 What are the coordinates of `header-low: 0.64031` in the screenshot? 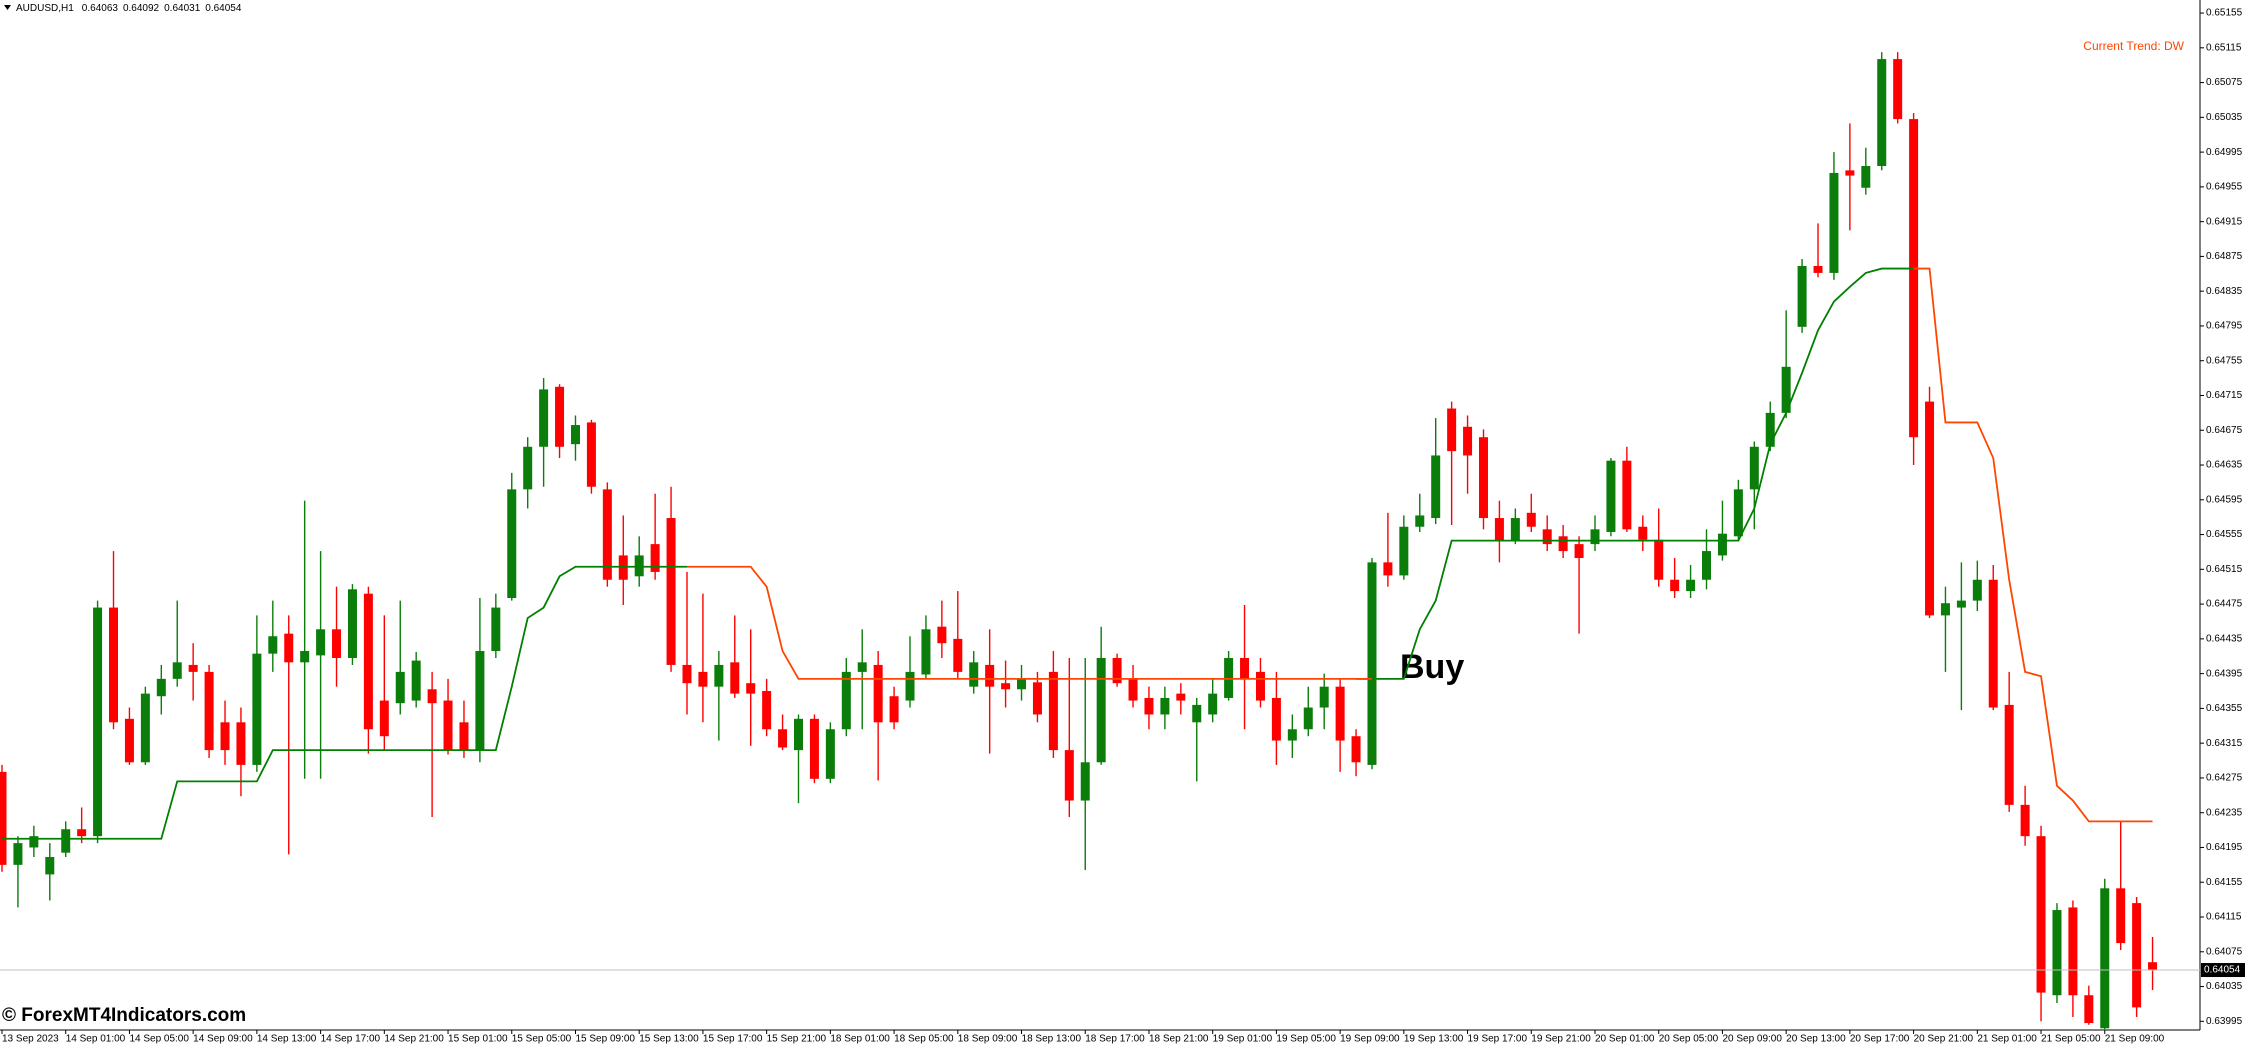 It's located at (182, 8).